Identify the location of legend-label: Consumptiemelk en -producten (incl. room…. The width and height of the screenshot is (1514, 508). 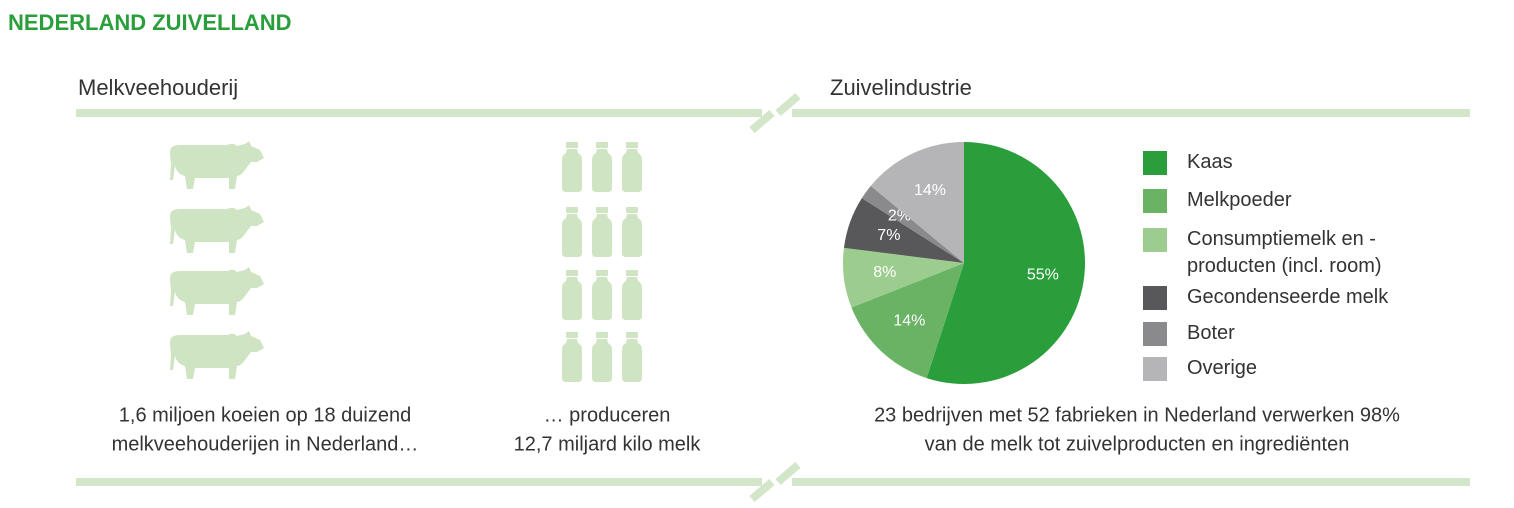
(1284, 252).